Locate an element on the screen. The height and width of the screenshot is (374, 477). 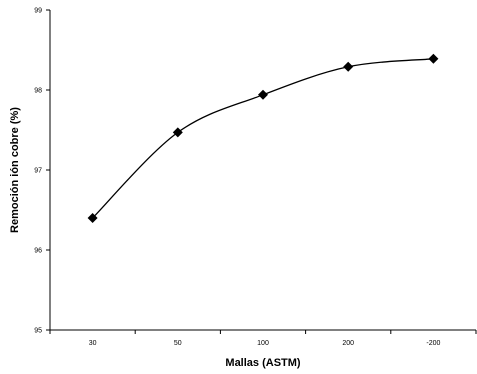
y-tick-label: 96 is located at coordinates (38, 251).